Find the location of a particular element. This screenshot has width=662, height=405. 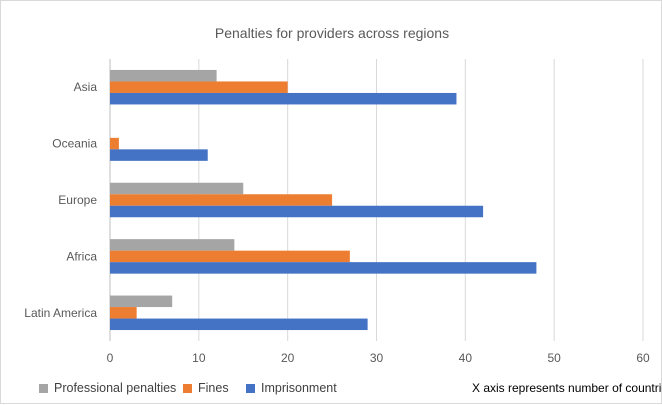

chart-title: Penalties for providers across regions is located at coordinates (332, 33).